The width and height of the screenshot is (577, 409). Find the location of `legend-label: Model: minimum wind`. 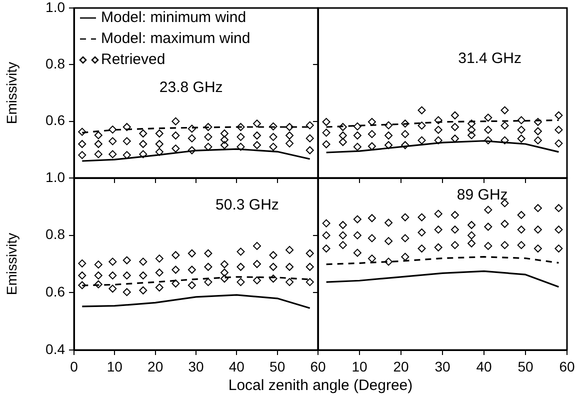

legend-label: Model: minimum wind is located at coordinates (173, 17).